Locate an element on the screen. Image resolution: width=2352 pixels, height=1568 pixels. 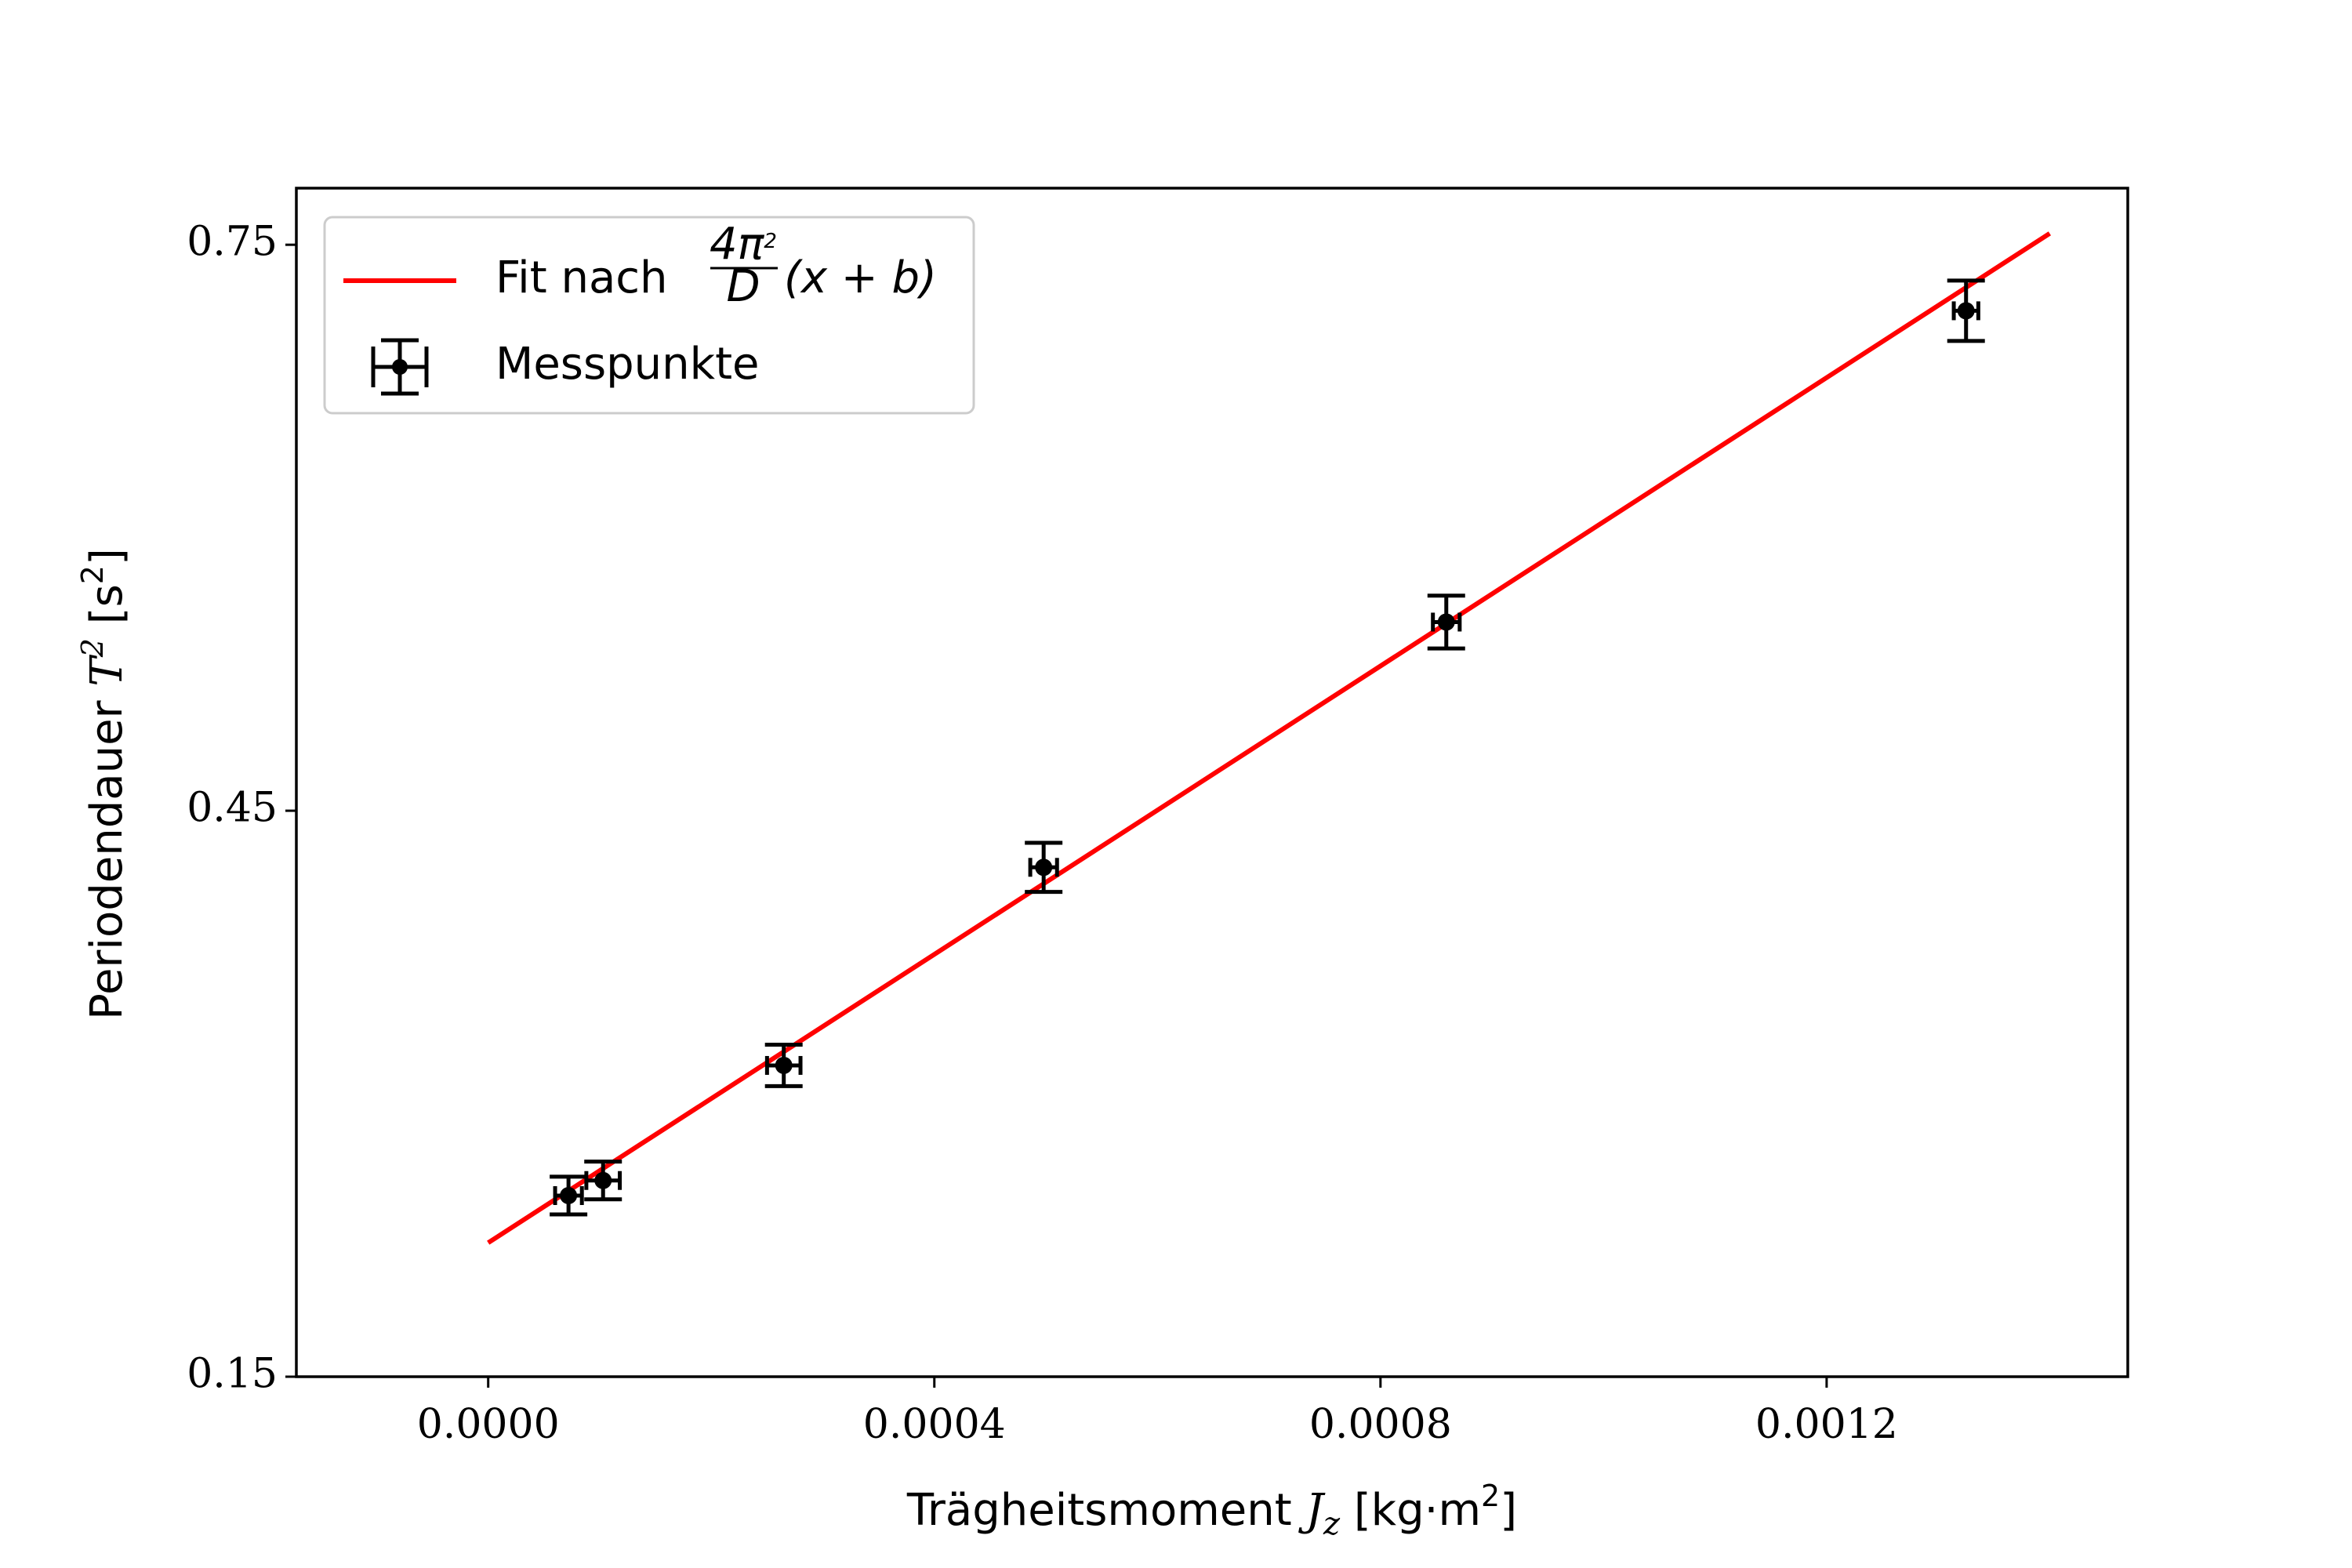
y-axis-label: Periodendauer T2 [s2] is located at coordinates (103, 784).